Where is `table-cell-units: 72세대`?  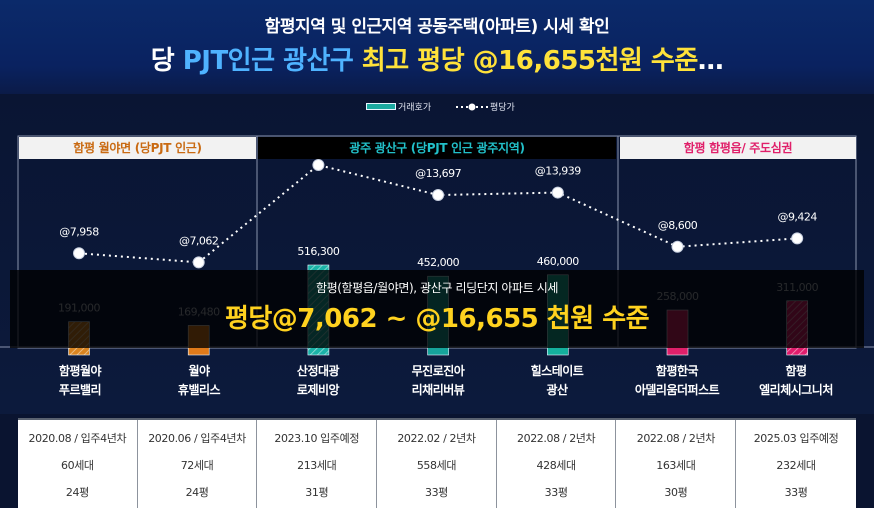 table-cell-units: 72세대 is located at coordinates (197, 465).